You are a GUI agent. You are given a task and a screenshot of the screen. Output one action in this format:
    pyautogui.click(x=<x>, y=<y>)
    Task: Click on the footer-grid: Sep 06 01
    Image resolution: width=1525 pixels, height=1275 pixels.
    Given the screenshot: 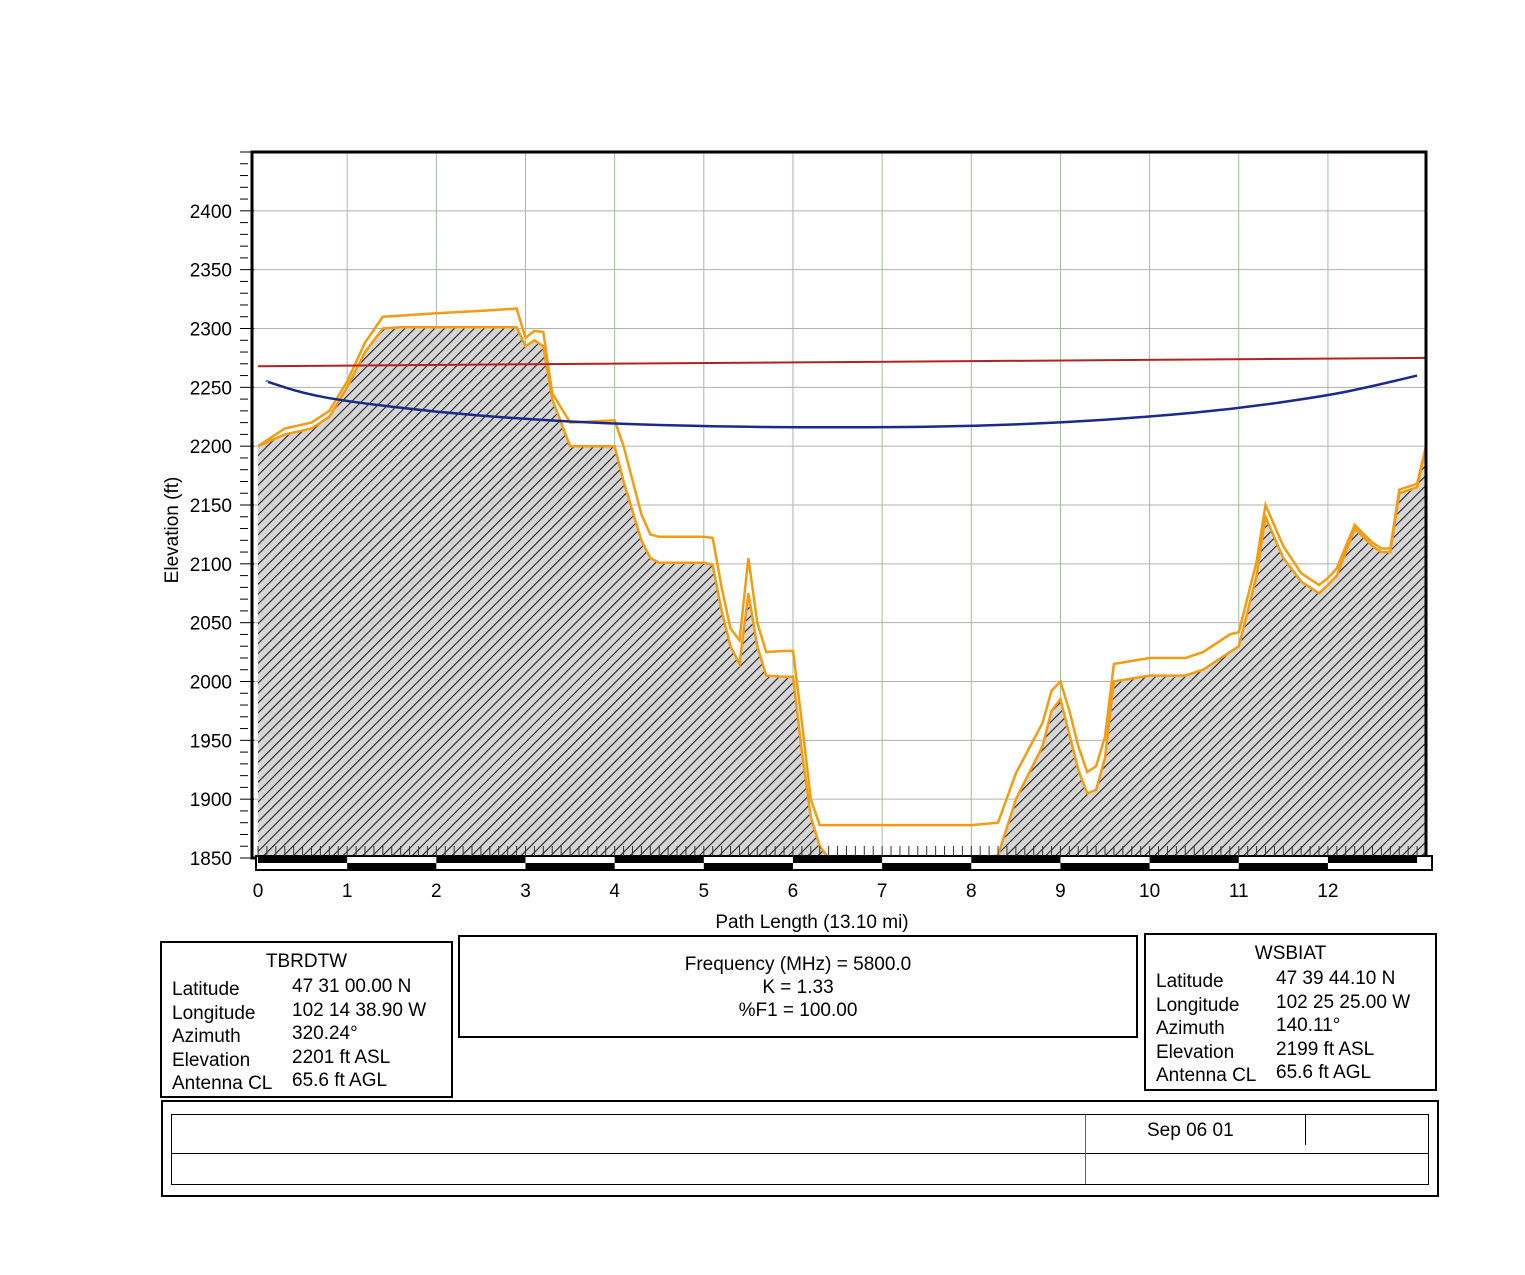 What is the action you would take?
    pyautogui.click(x=800, y=1149)
    